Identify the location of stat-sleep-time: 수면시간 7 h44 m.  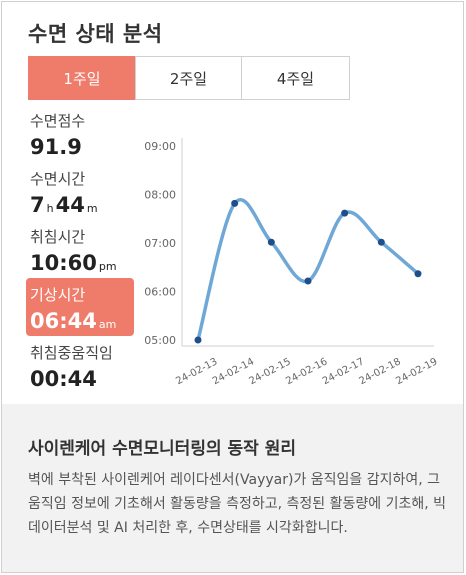
(65, 192).